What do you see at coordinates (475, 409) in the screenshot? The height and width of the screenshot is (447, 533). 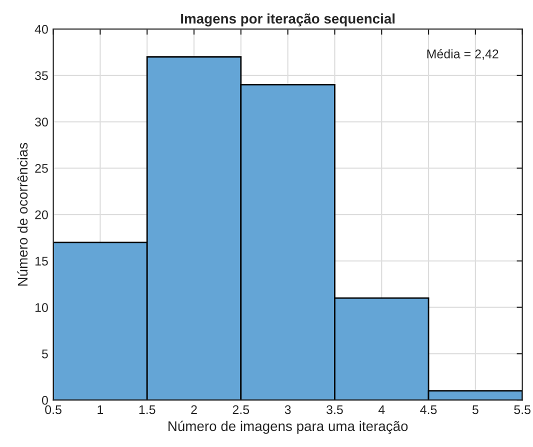 I see `x-tick-label: 5` at bounding box center [475, 409].